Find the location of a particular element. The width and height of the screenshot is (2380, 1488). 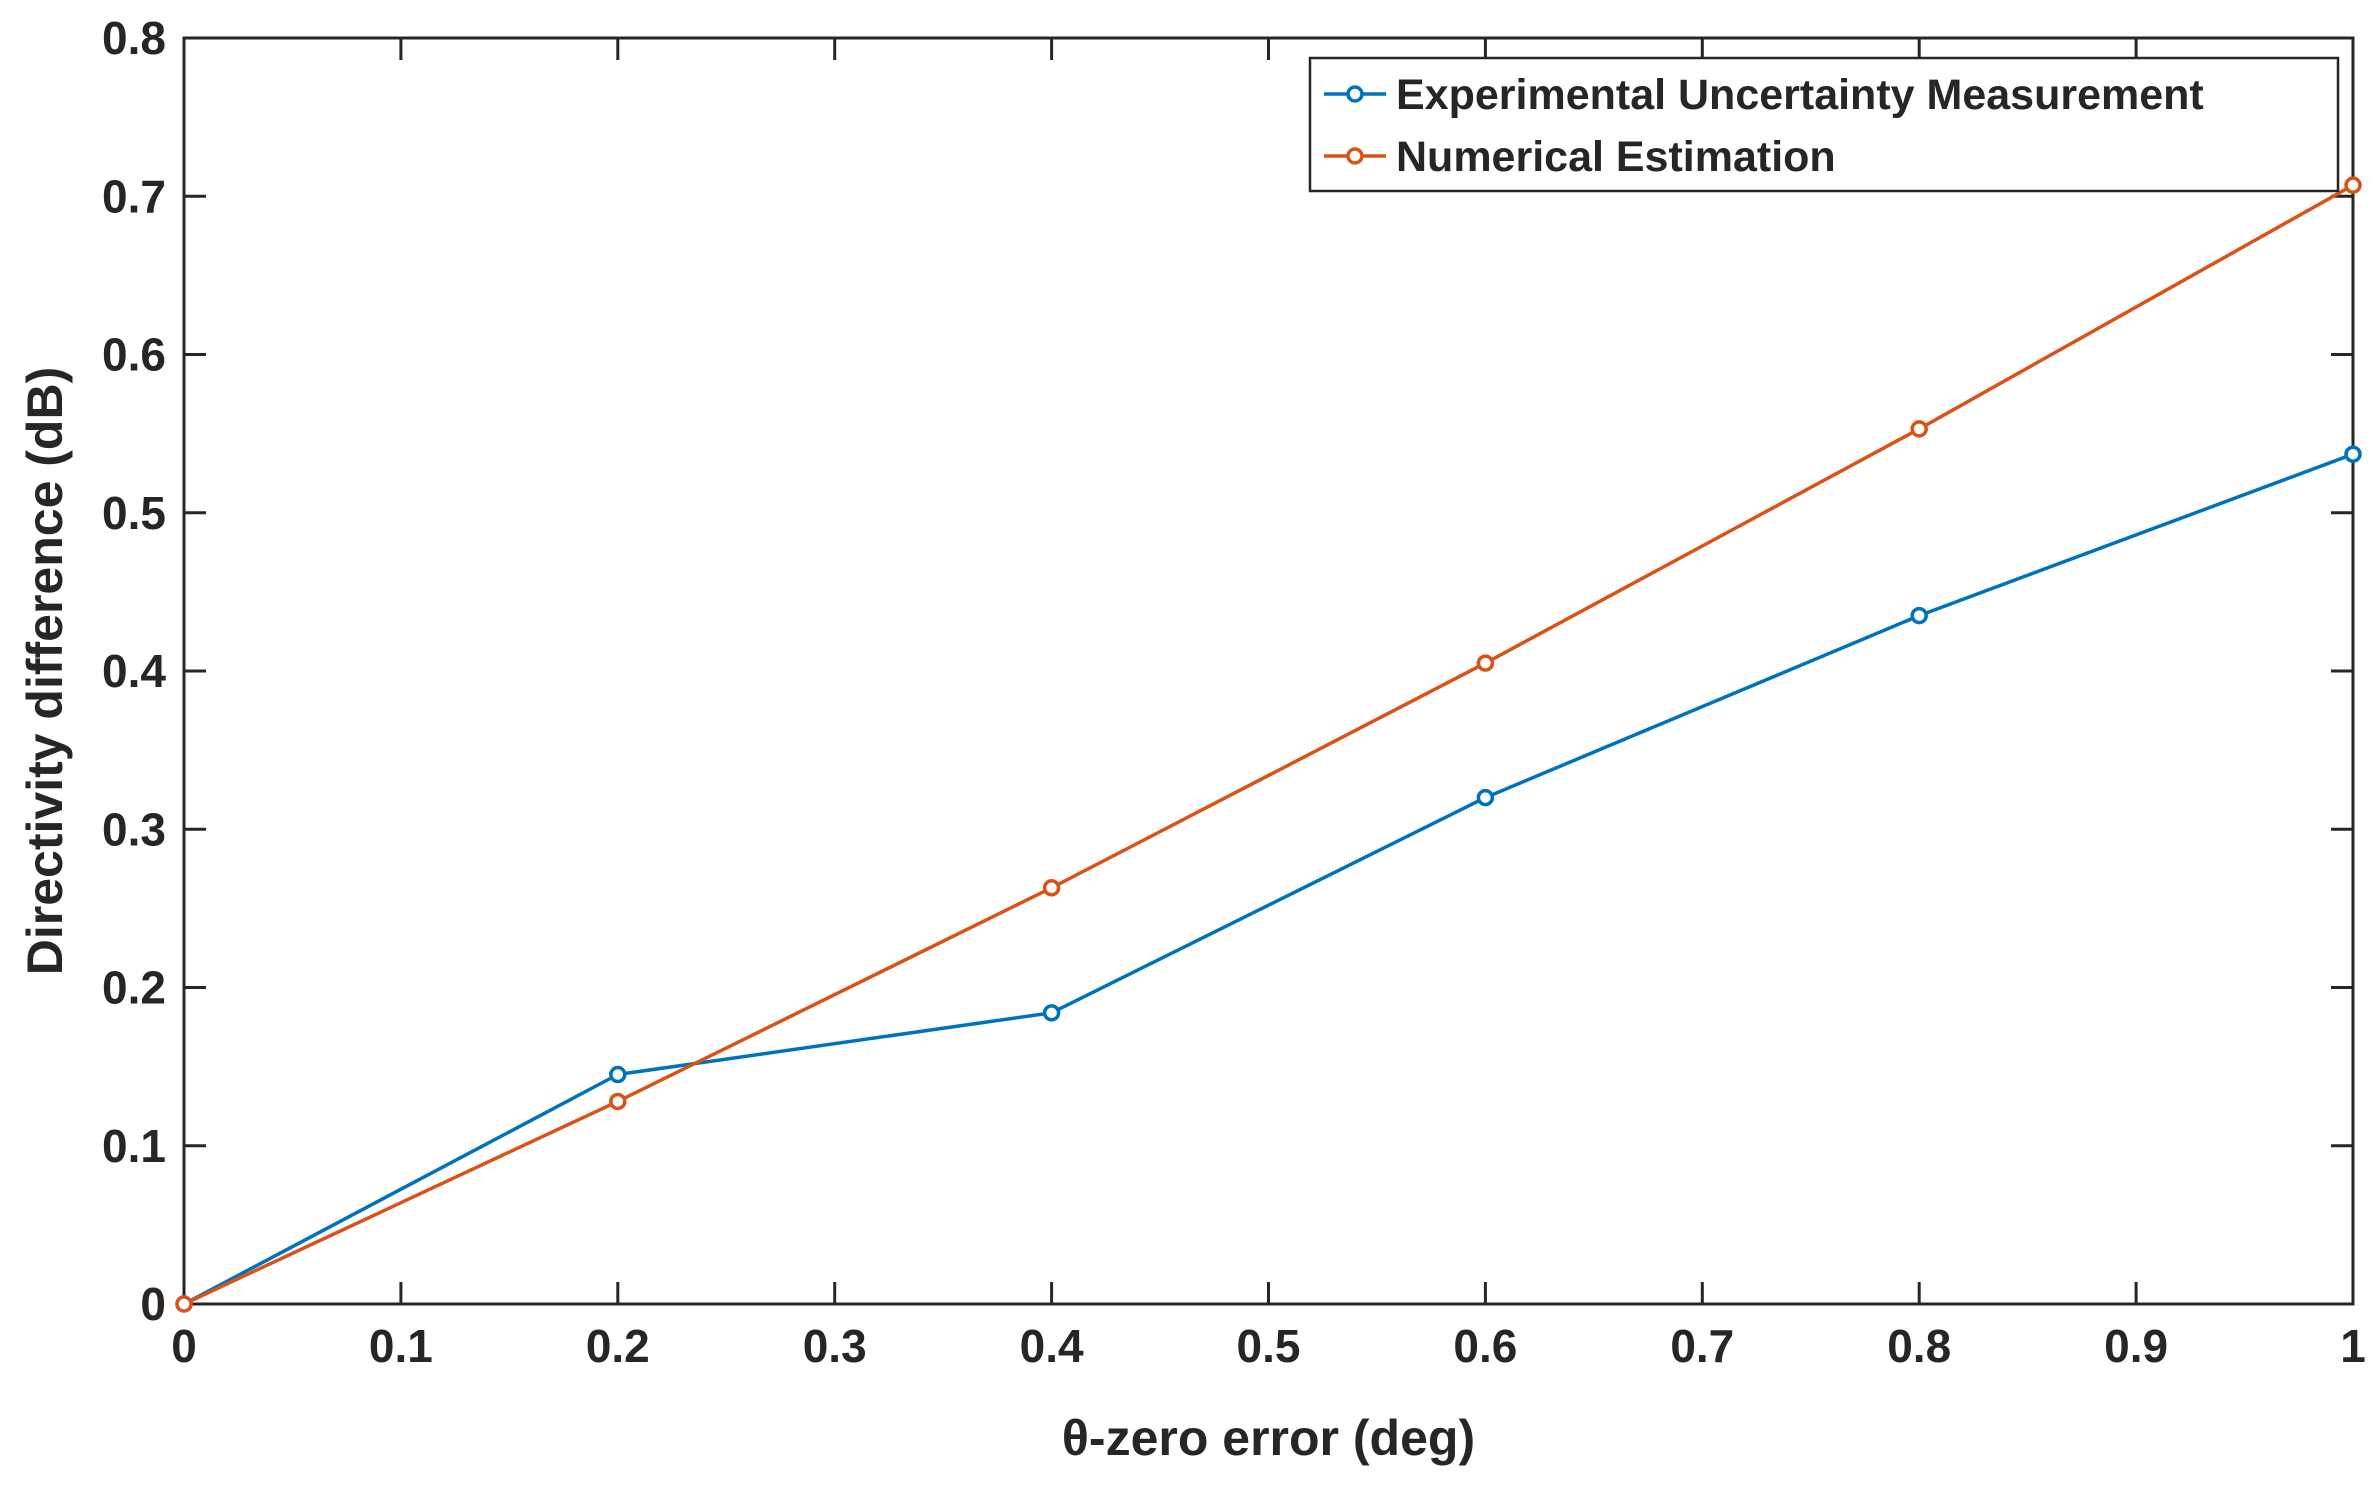

y-tick-label: 0.6 is located at coordinates (134, 355).